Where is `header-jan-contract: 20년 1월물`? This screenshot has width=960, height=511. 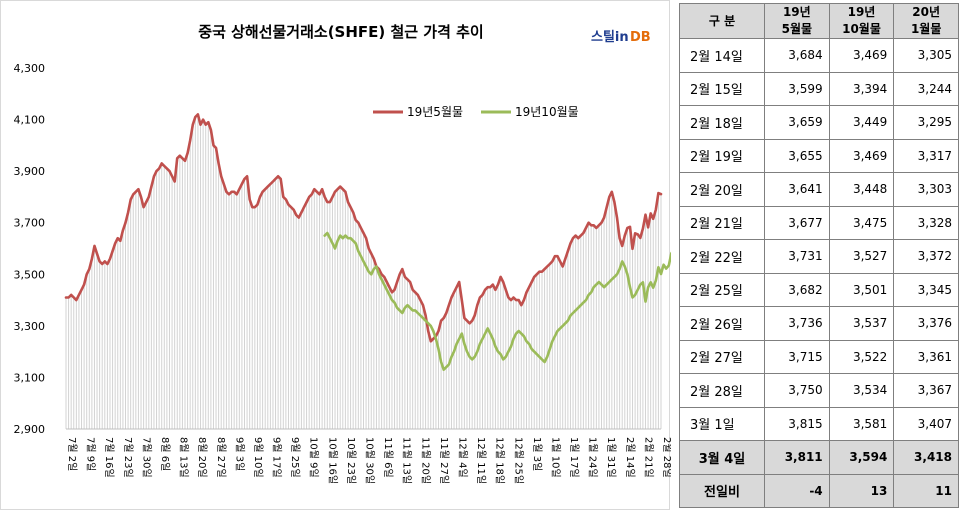
header-jan-contract: 20년 1월물 is located at coordinates (926, 21).